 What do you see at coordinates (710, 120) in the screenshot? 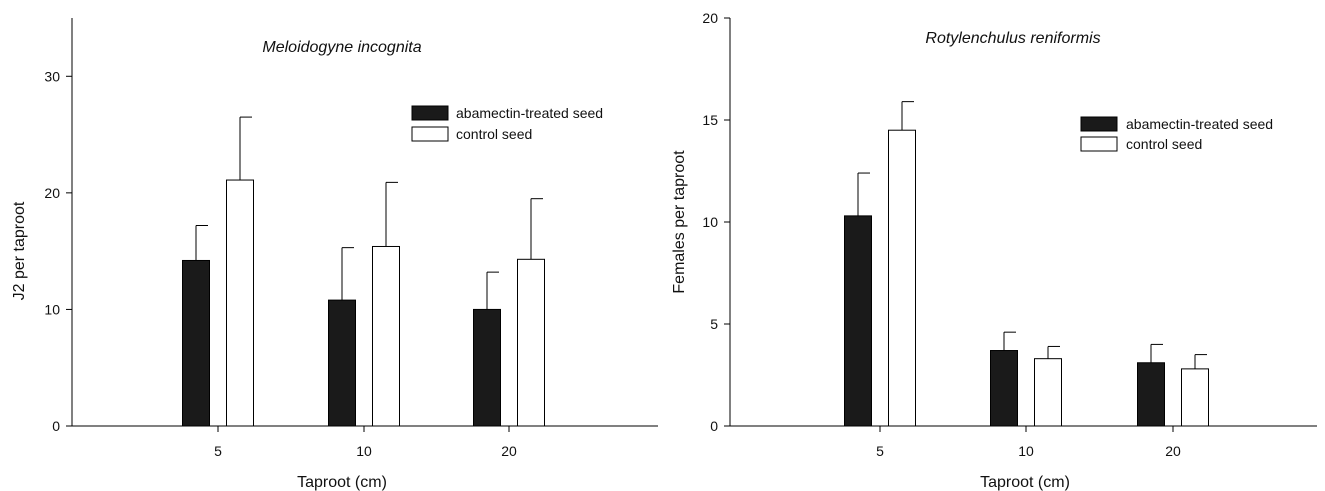
I see `y-tick-label: 15` at bounding box center [710, 120].